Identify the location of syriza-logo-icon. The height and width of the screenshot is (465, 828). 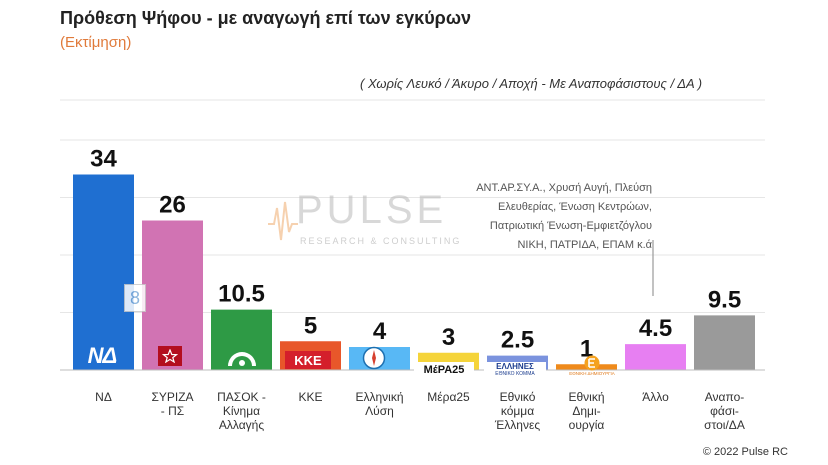
(170, 356).